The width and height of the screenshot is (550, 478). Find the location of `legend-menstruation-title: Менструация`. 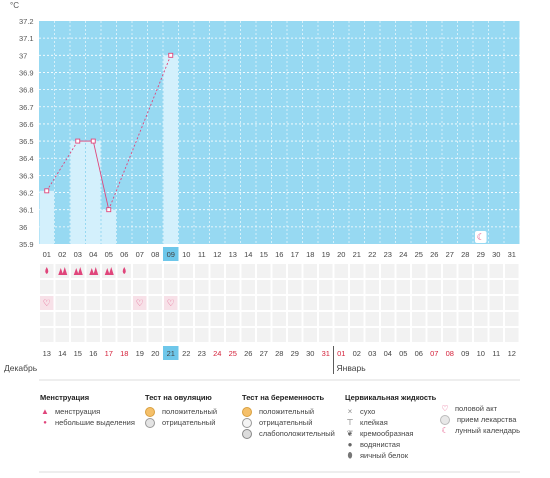

legend-menstruation-title: Менструация is located at coordinates (65, 397).